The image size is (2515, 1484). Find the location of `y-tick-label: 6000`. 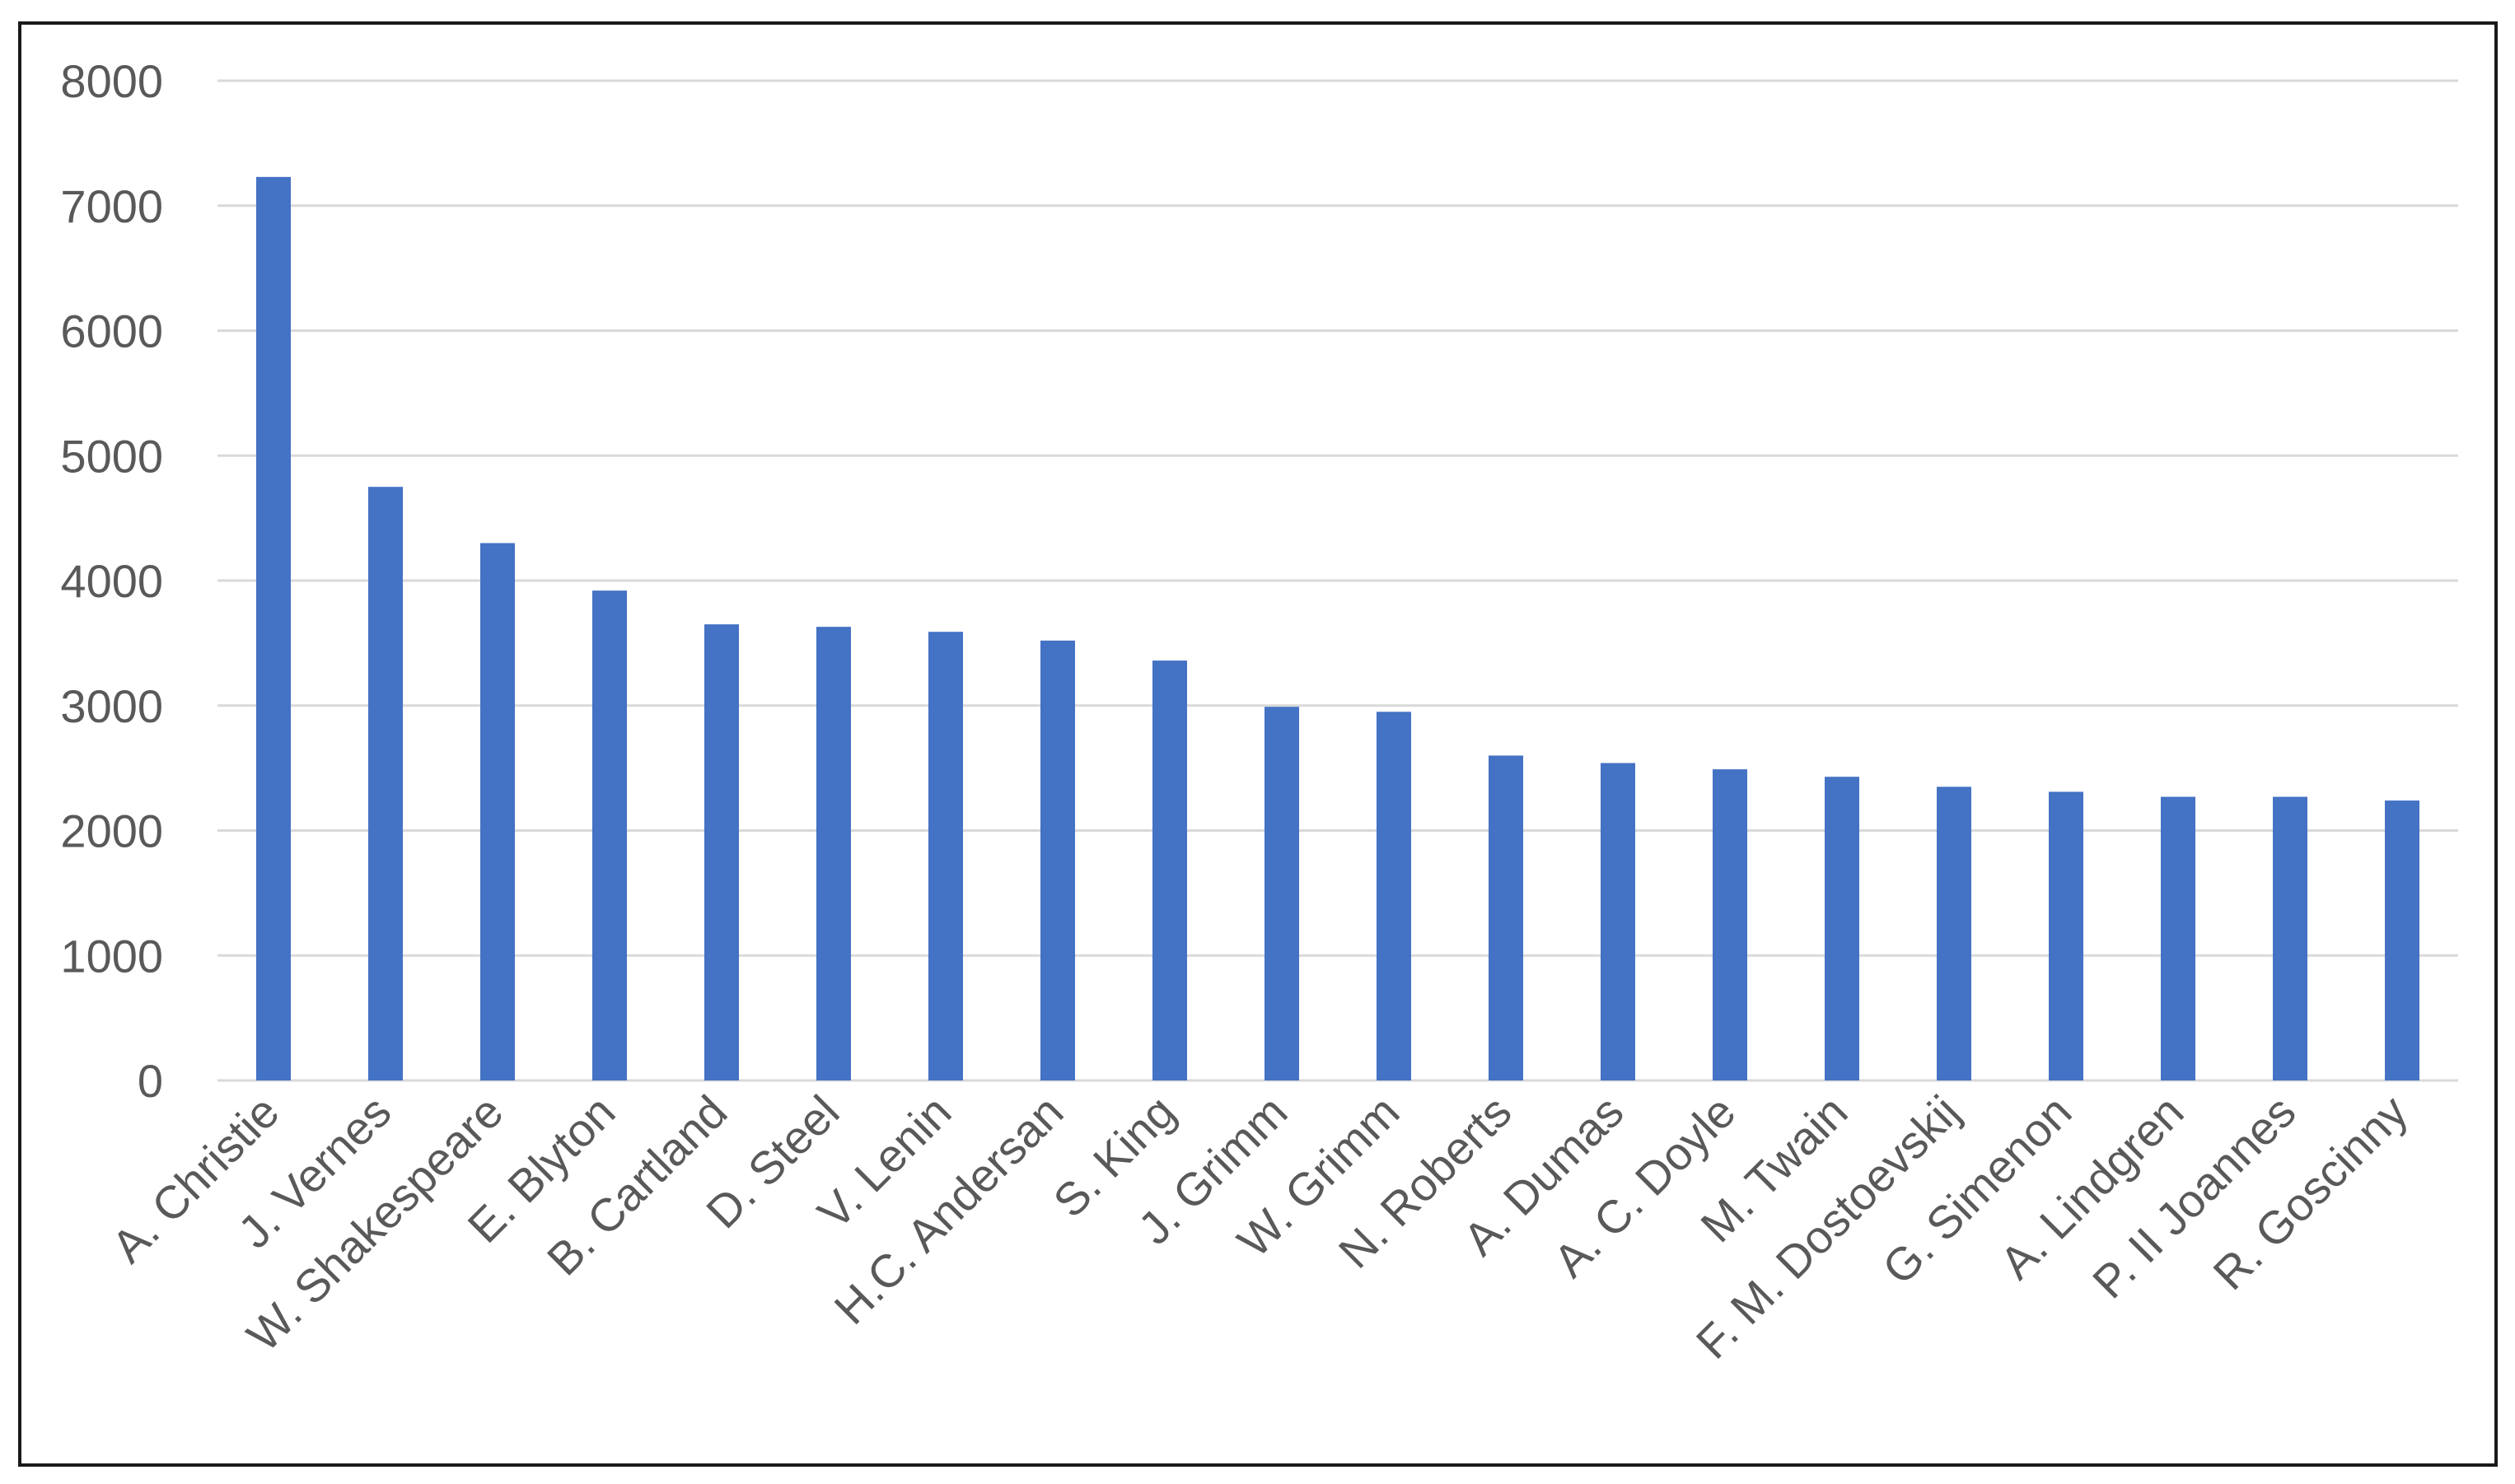

y-tick-label: 6000 is located at coordinates (111, 331).